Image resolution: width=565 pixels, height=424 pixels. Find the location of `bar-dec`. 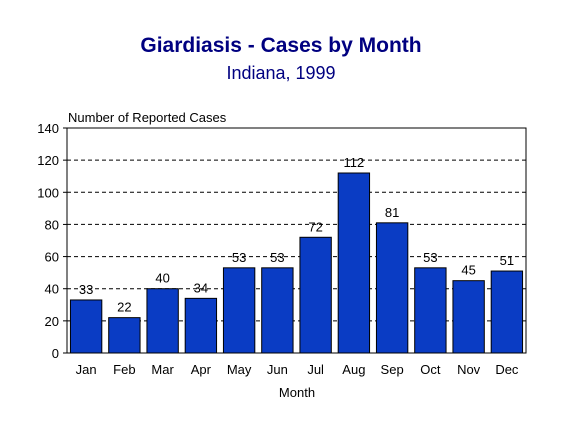

bar-dec is located at coordinates (507, 312).